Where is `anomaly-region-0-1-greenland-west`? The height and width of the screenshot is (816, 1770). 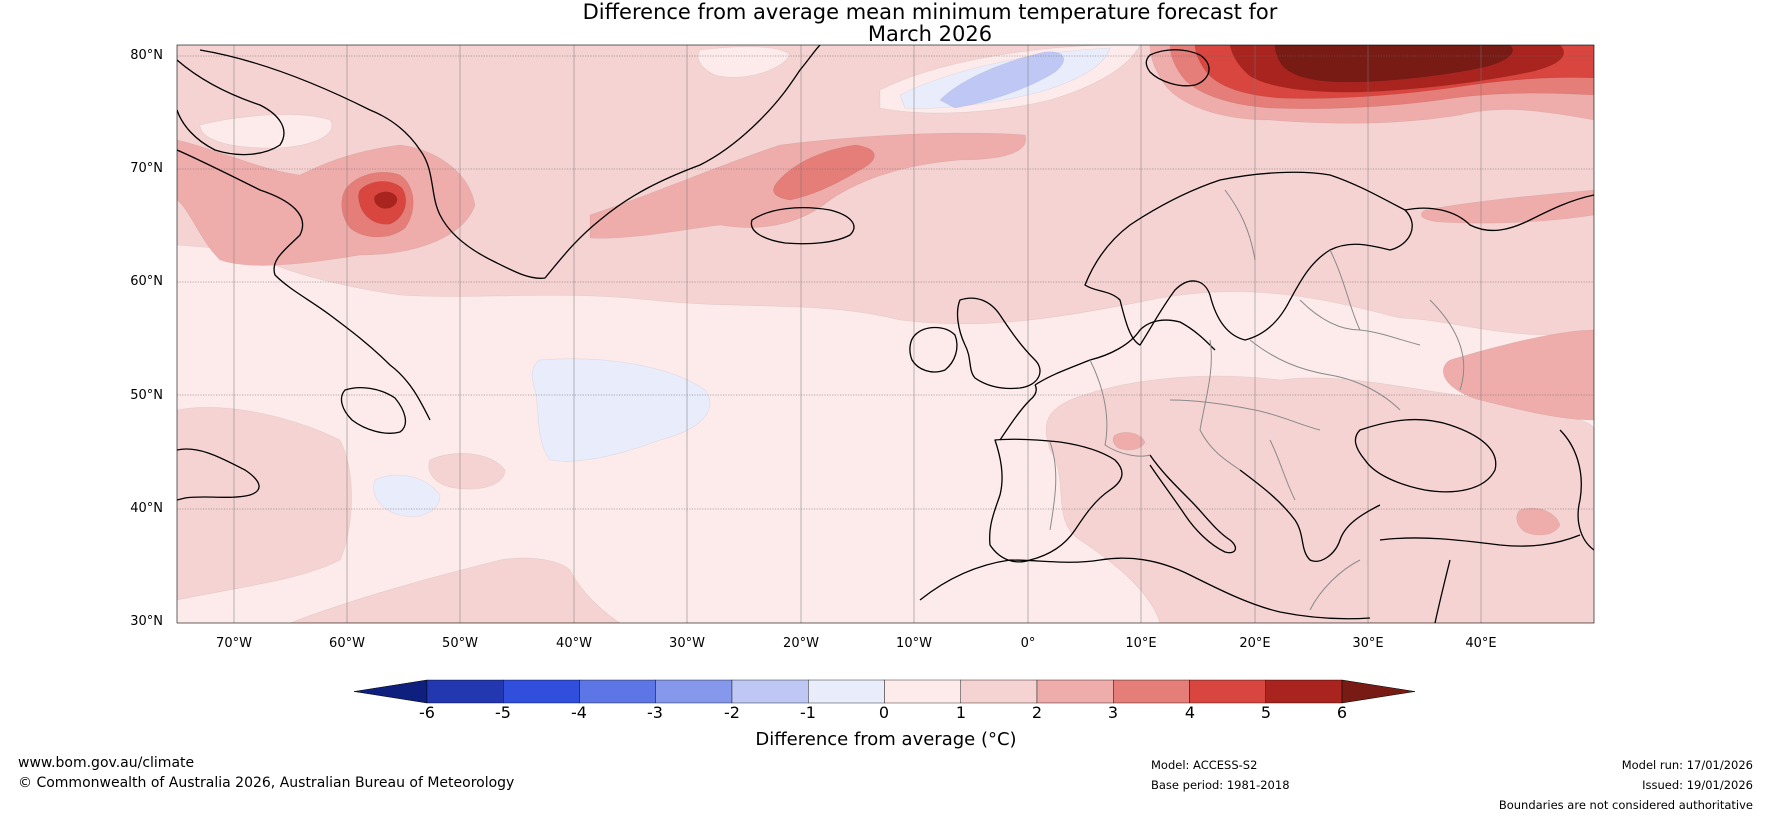 anomaly-region-0-1-greenland-west is located at coordinates (266, 131).